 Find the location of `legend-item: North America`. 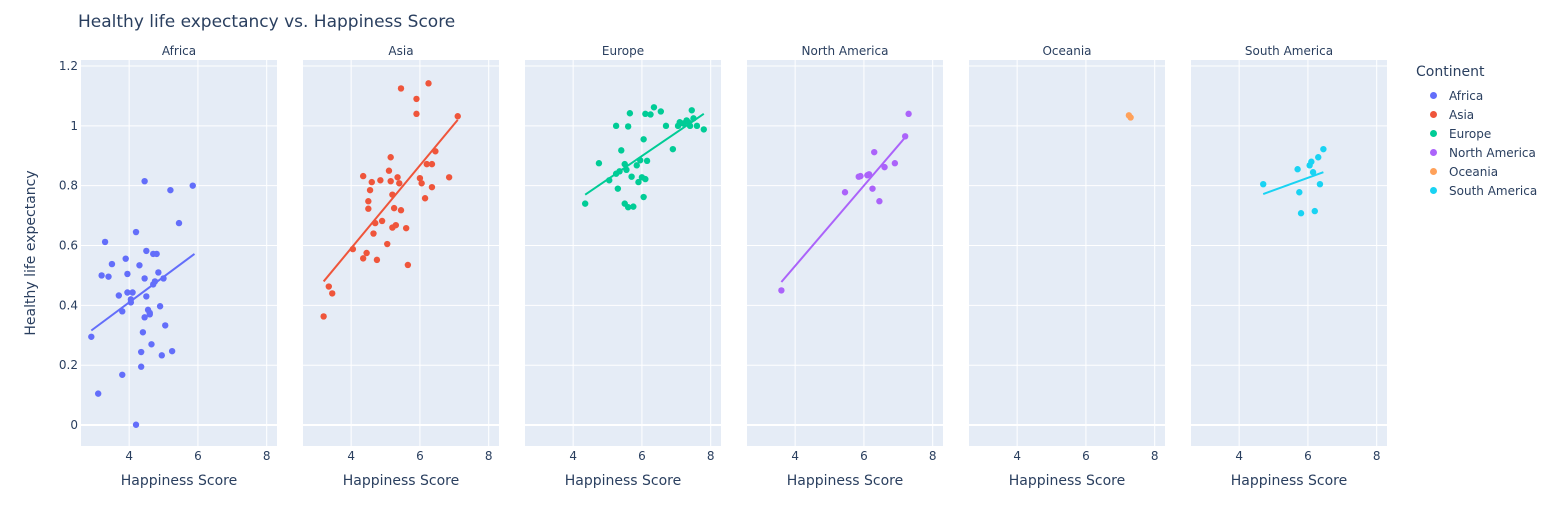

legend-item: North America is located at coordinates (1483, 152).